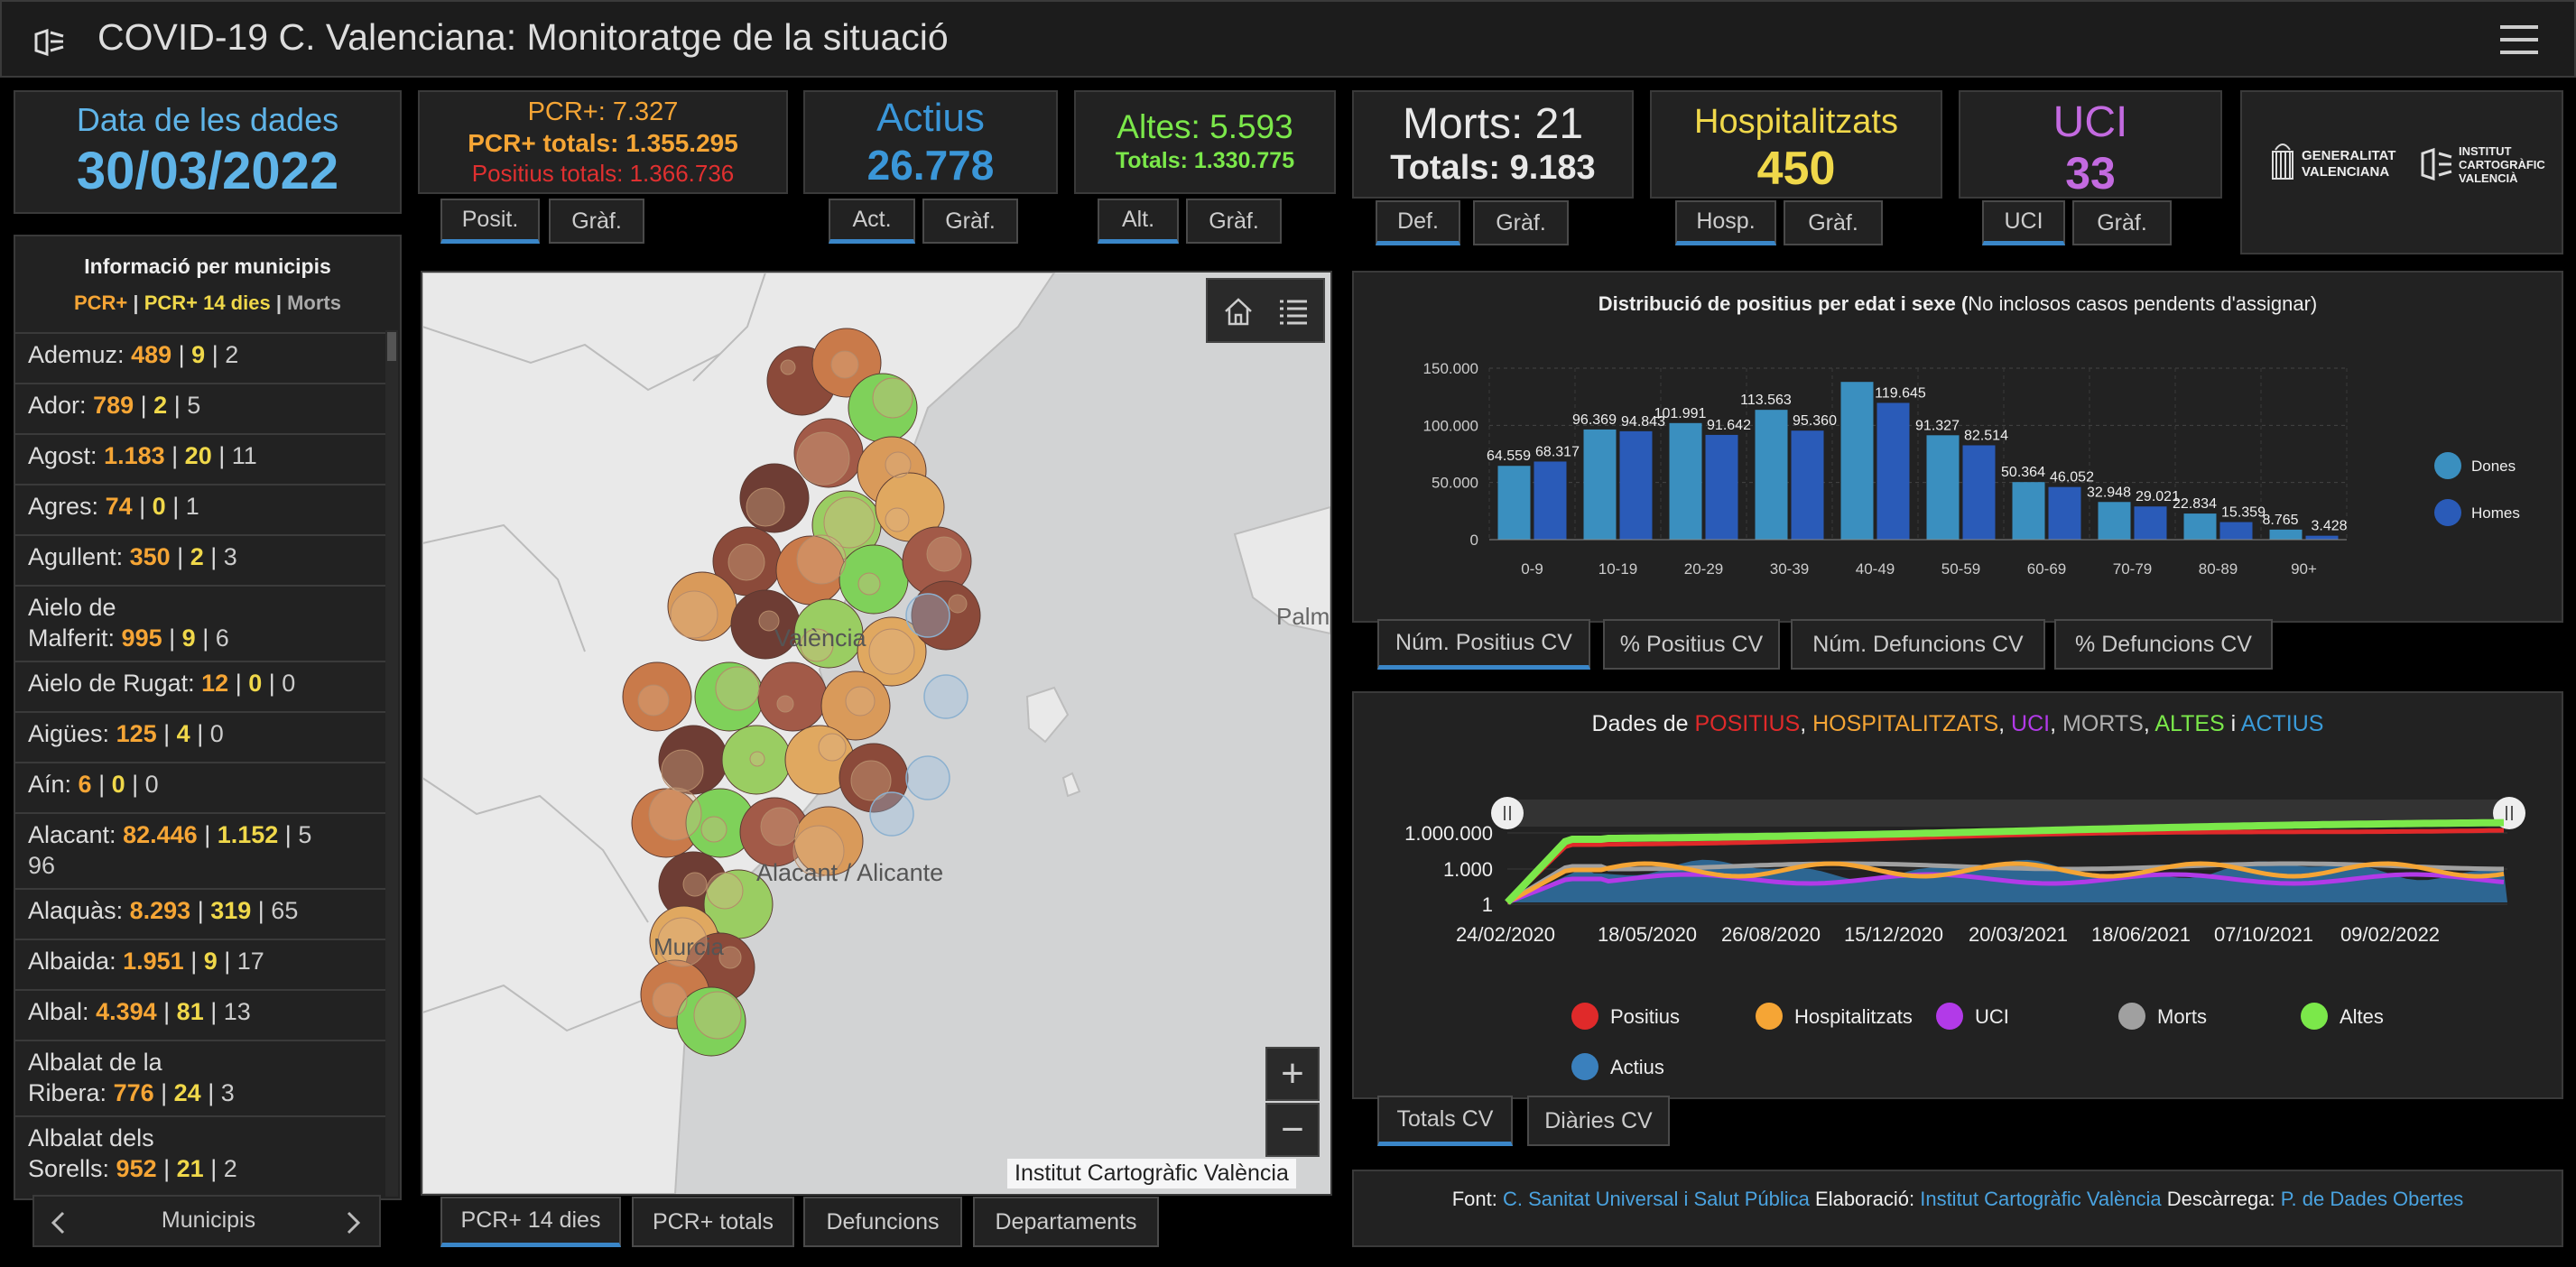 This screenshot has width=2576, height=1267. Describe the element at coordinates (200, 623) in the screenshot. I see `municipi-row: Aielo de Malferit: 995 | 9 | 6` at that location.